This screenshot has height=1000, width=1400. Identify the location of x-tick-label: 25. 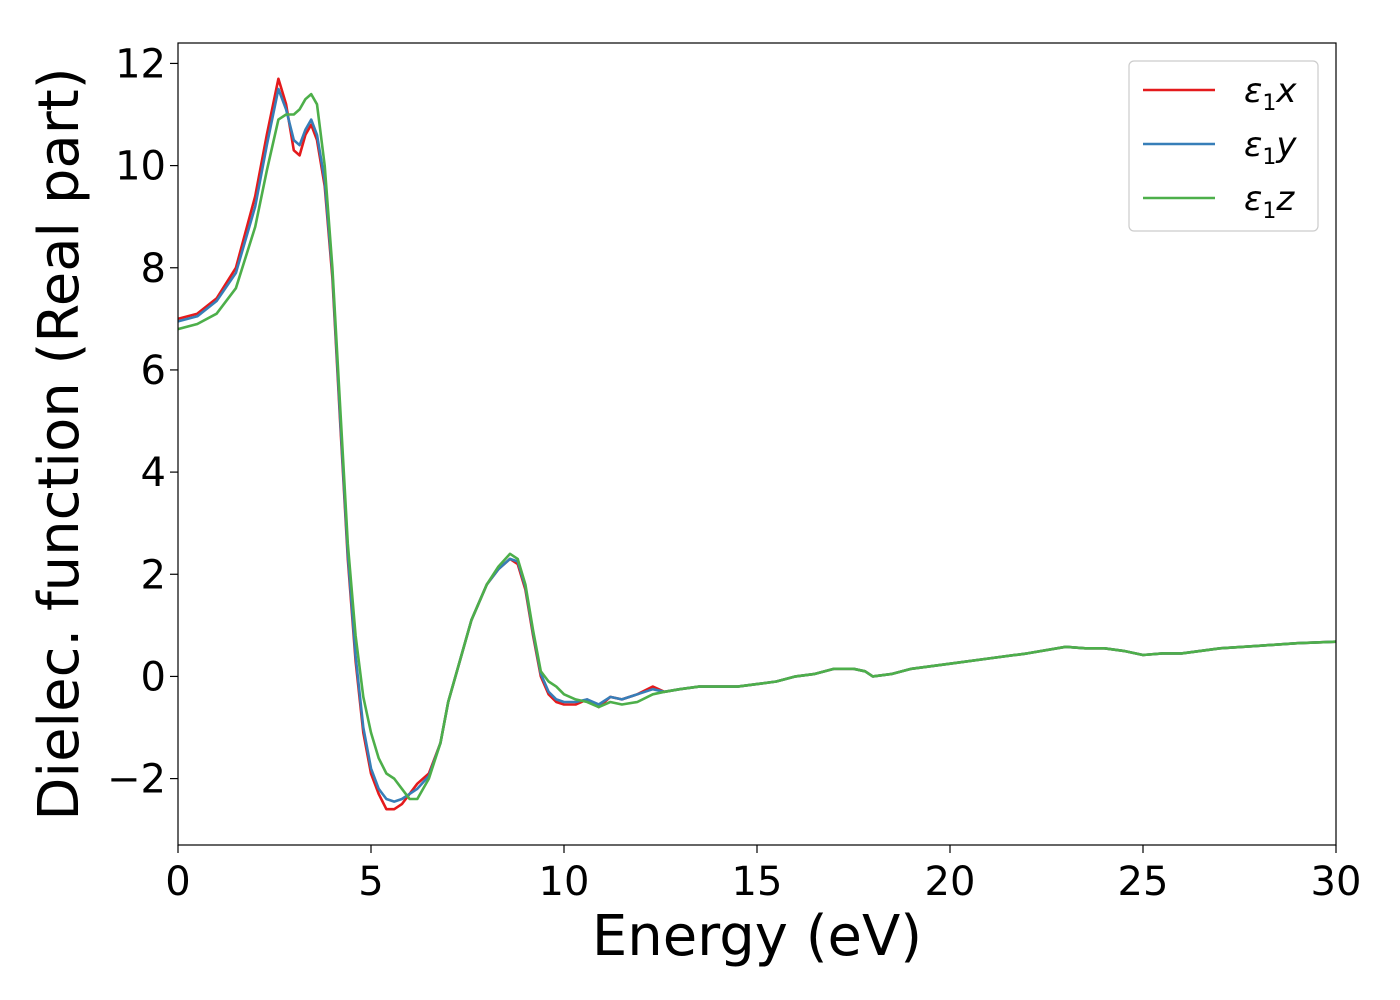
(1143, 882).